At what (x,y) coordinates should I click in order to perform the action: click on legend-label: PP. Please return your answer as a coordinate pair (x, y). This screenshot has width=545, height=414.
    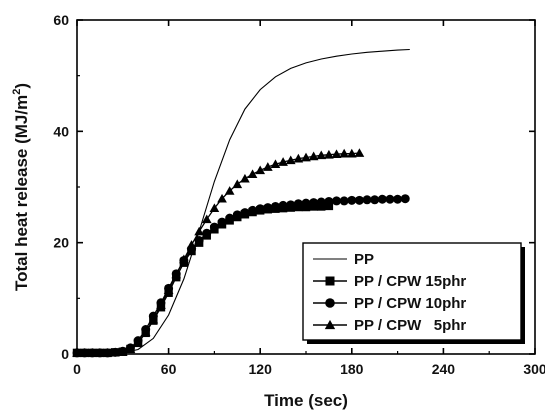
    Looking at the image, I should click on (364, 259).